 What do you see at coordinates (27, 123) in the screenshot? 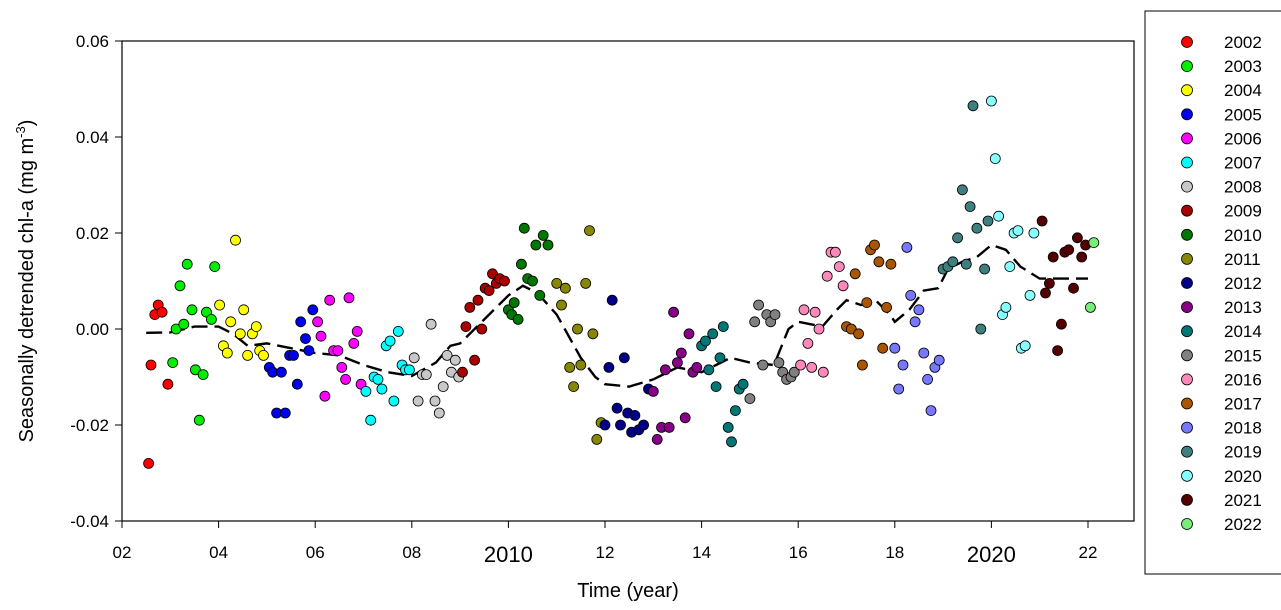
I see `y-axis-title-close: )` at bounding box center [27, 123].